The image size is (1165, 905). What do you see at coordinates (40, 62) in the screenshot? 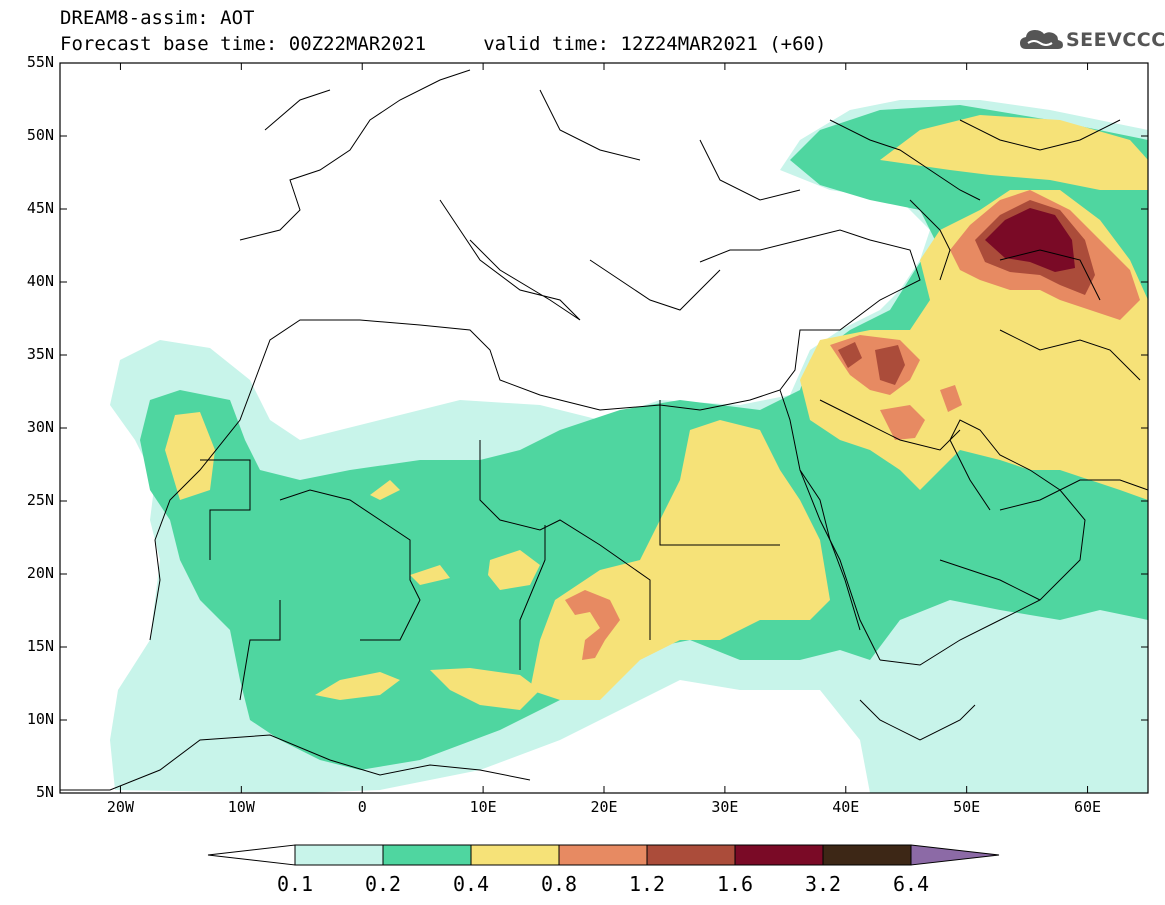
I see `lat-tick-label: 55N` at bounding box center [40, 62].